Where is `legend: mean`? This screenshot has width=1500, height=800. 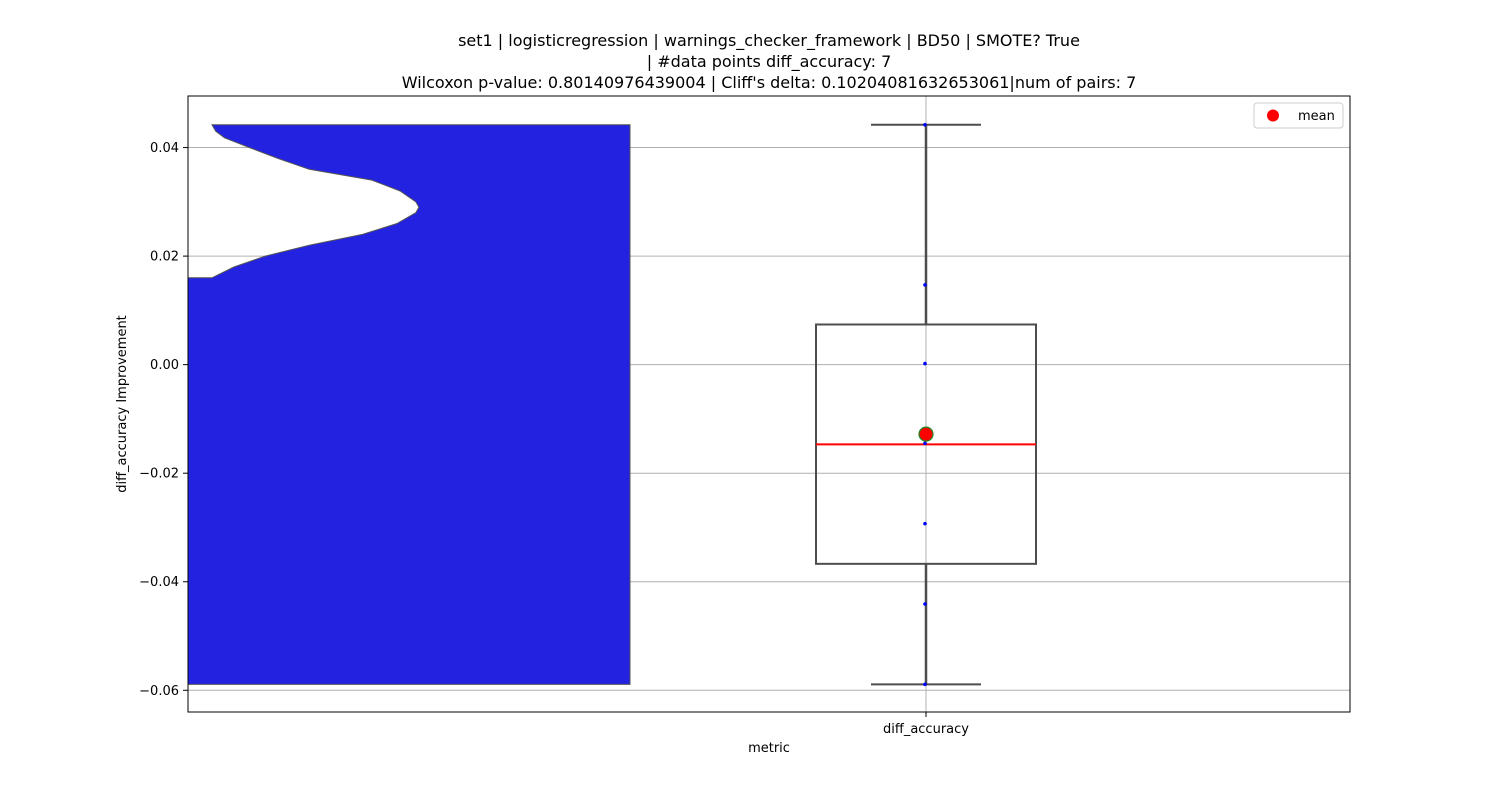 legend: mean is located at coordinates (1298, 115).